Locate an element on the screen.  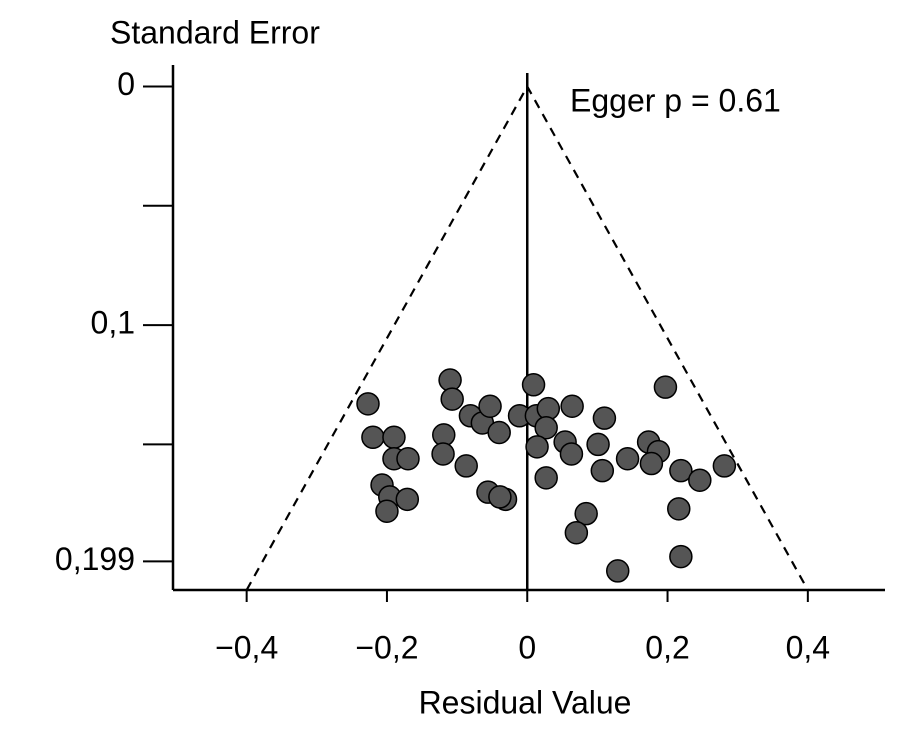
x-tick-label: 0 is located at coordinates (527, 647).